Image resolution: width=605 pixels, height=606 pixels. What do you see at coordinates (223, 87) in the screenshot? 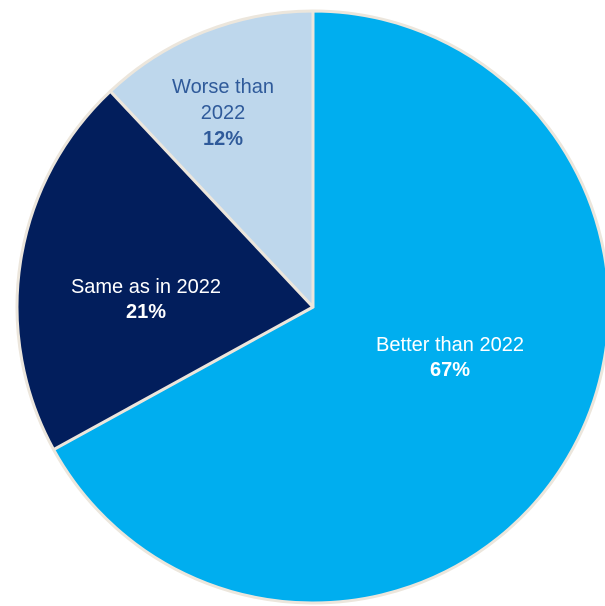
I see `slice-label-worse-name-line1: Worse than` at bounding box center [223, 87].